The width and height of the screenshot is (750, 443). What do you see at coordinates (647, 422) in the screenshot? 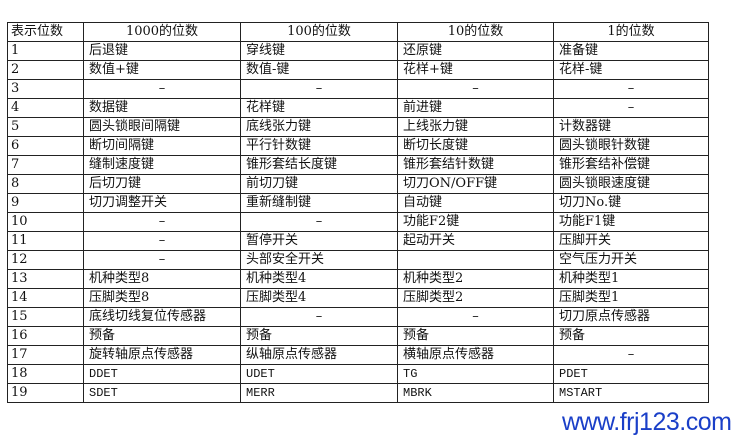
I see `watermark: www.frj123.com` at bounding box center [647, 422].